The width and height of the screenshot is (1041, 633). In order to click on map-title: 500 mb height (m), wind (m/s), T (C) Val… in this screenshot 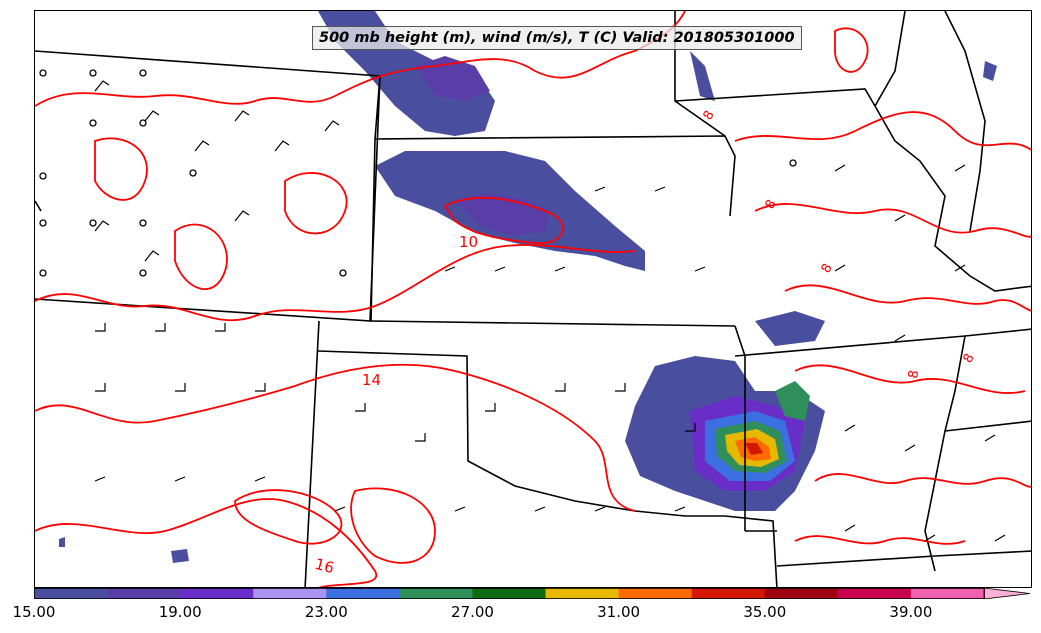, I will do `click(557, 38)`.